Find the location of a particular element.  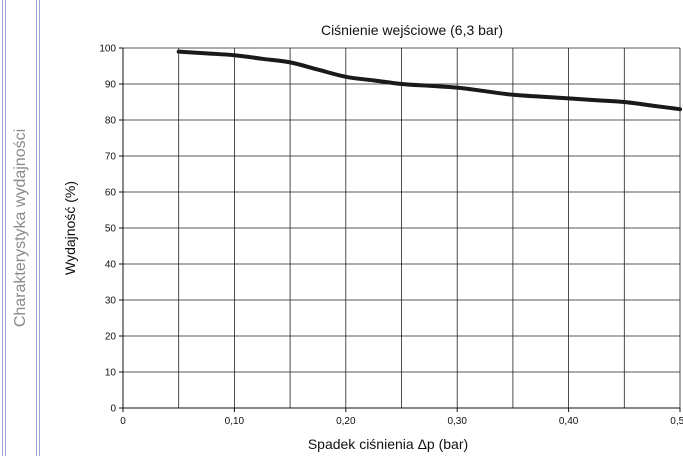

sidebar-panel: Charakterystyka wydajności is located at coordinates (21, 228).